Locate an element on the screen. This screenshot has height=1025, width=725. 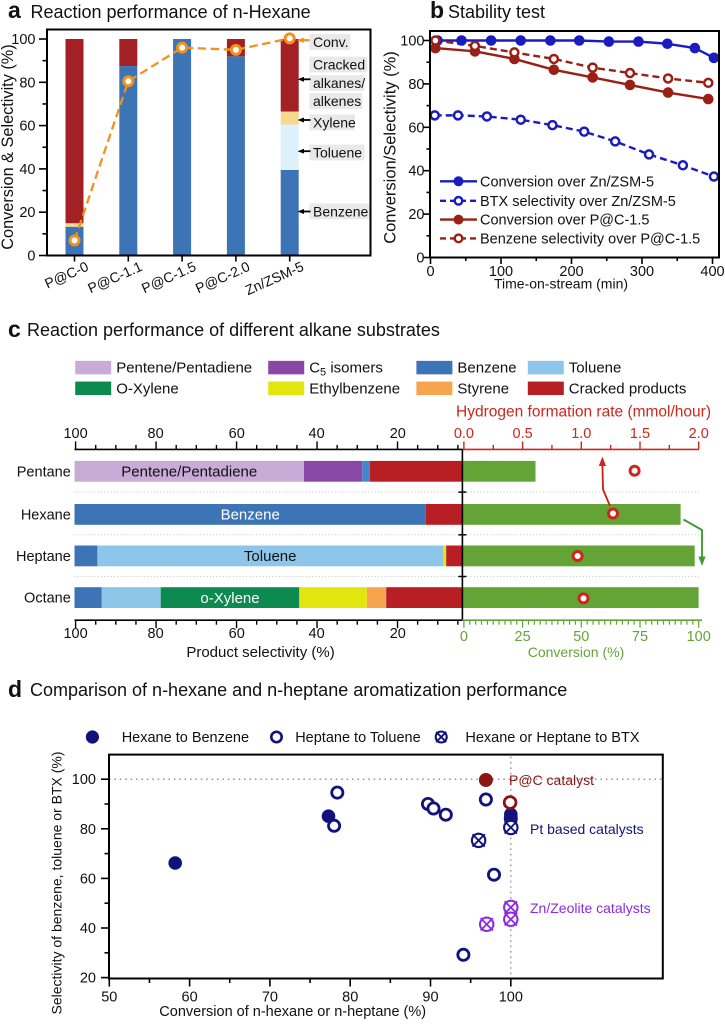
svg-text: Stability test is located at coordinates (496, 12).